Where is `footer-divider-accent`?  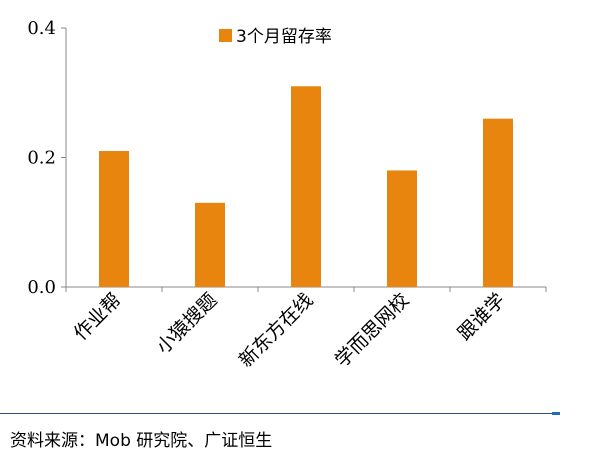
footer-divider-accent is located at coordinates (556, 413).